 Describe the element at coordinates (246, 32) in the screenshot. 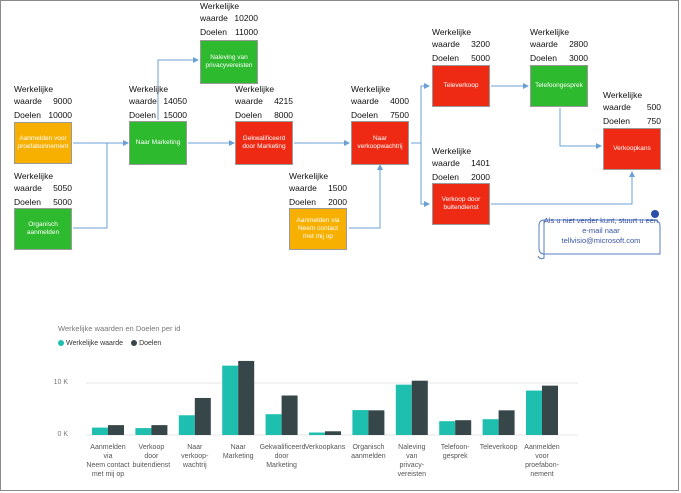

I see `doelen-value: 11000` at that location.